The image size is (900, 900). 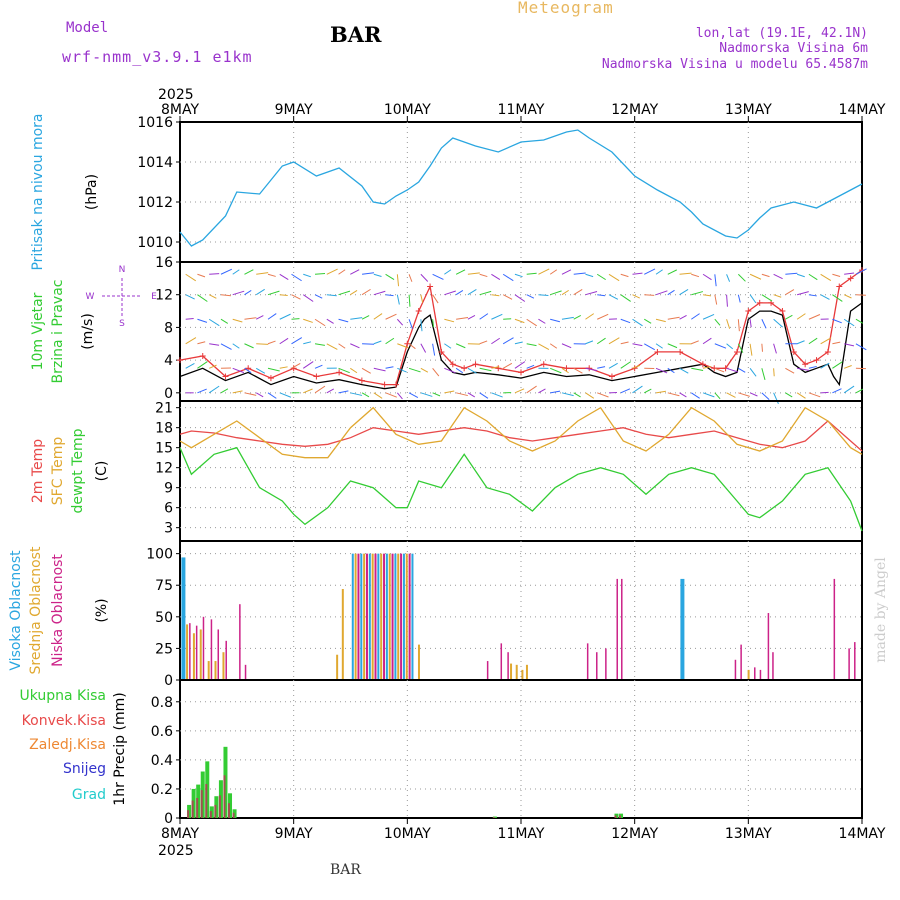 I want to click on series-line-t2m, so click(x=521, y=436).